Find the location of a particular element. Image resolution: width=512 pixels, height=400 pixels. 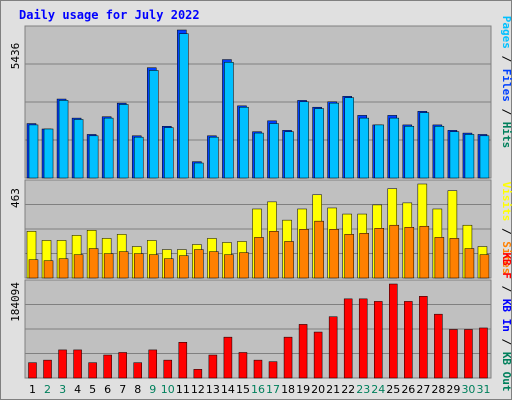

x-tick-label-day-1: 1 is located at coordinates (32, 389).